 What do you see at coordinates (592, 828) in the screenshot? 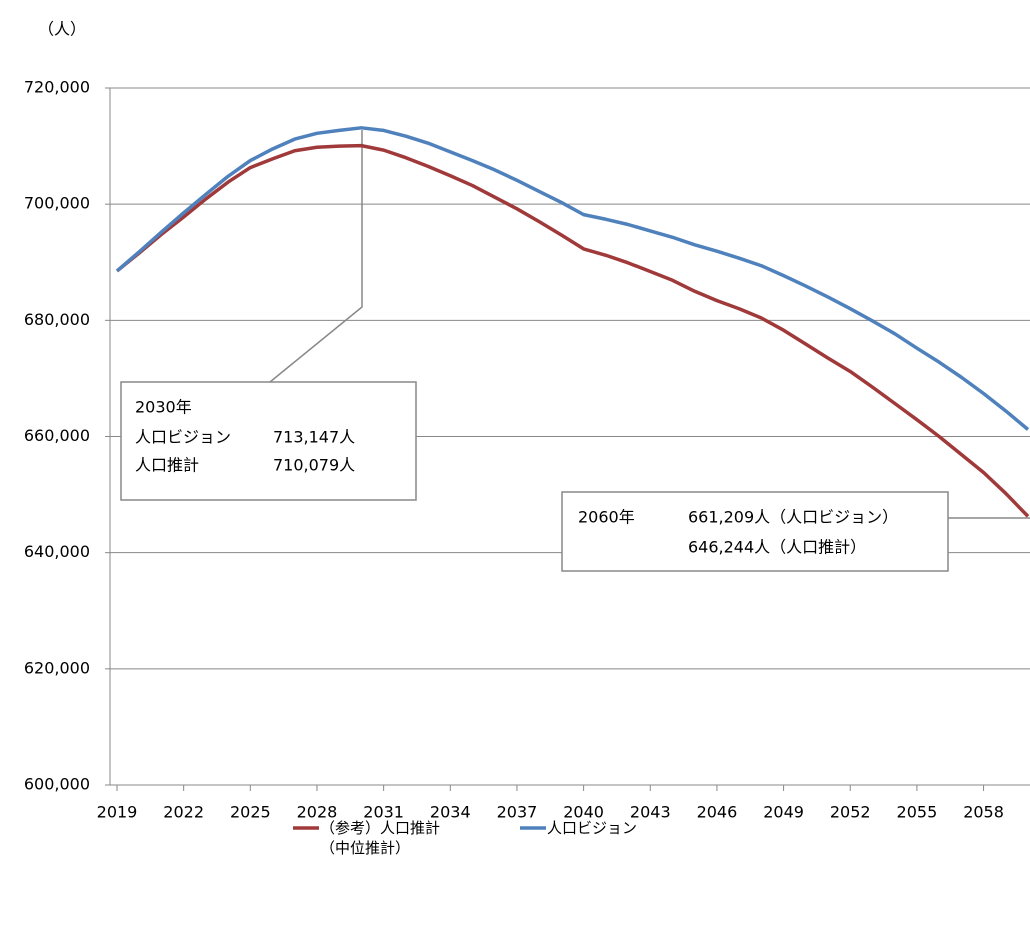
I see `legend-label: 人口ビジョン` at bounding box center [592, 828].